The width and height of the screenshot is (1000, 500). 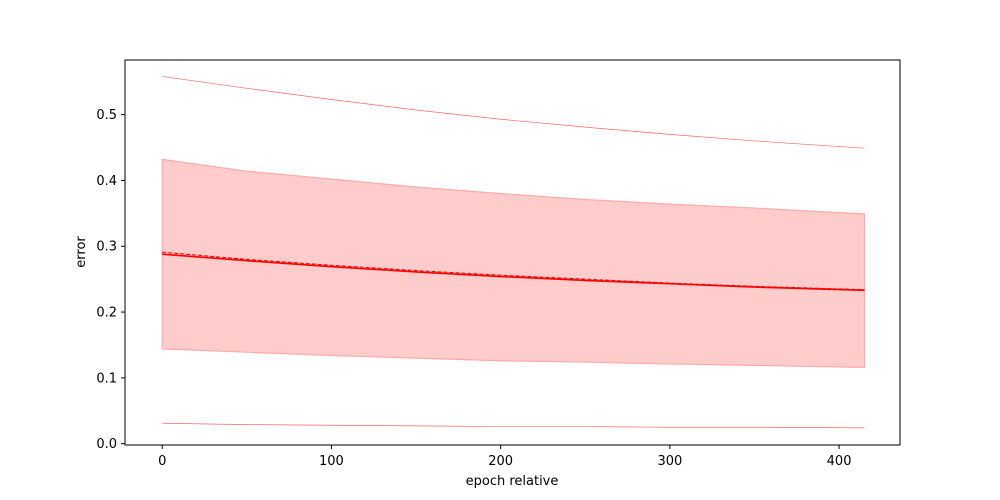 I want to click on series-min-line, so click(x=513, y=425).